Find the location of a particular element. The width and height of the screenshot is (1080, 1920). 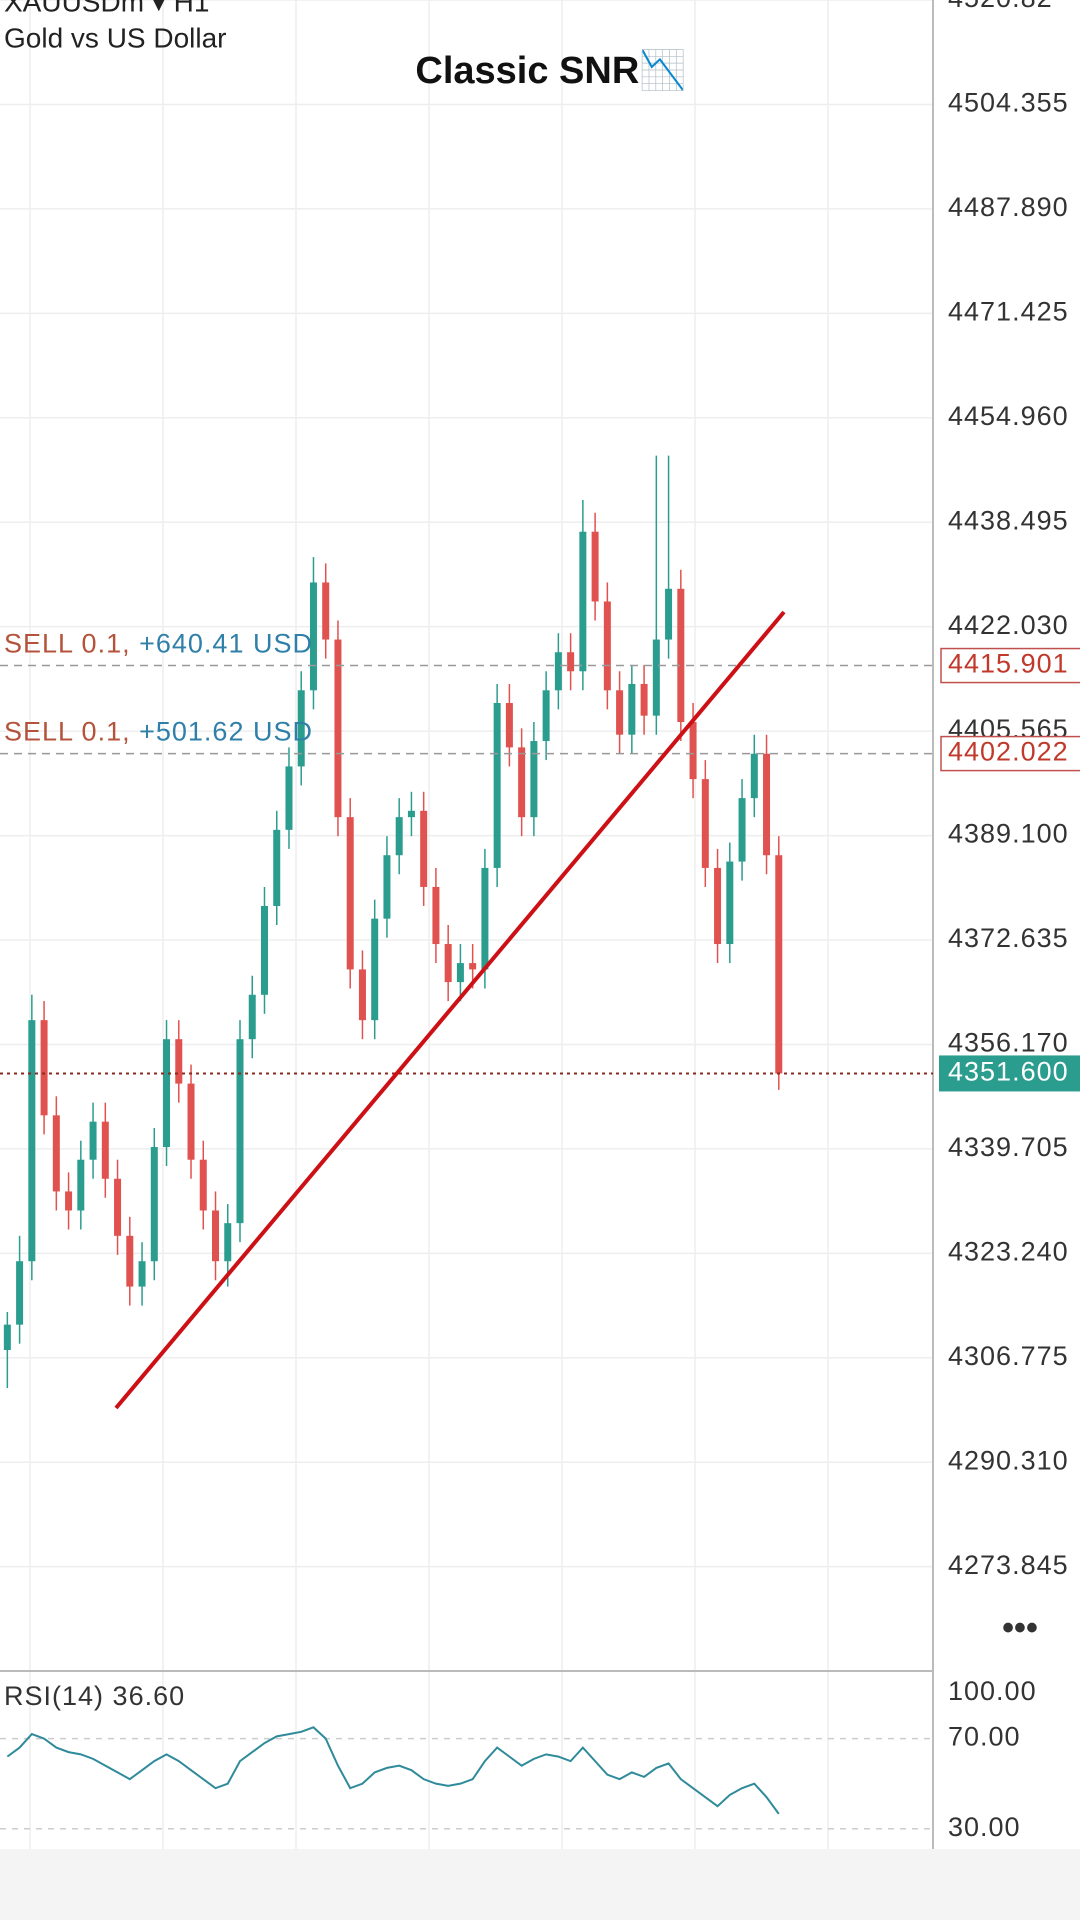

rsi-legend: RSI(14) 36.60 is located at coordinates (94, 1696).